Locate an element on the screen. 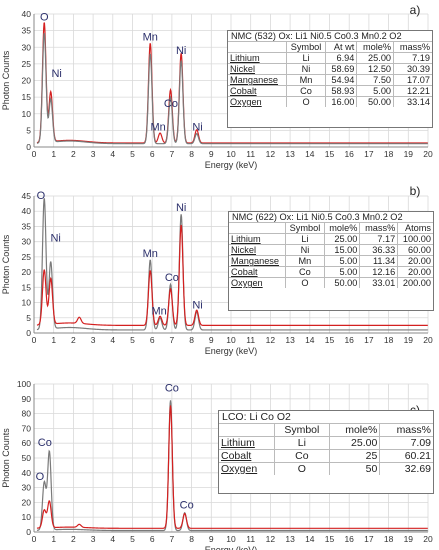 The height and width of the screenshot is (550, 439). table-cell: 5.00 is located at coordinates (341, 272).